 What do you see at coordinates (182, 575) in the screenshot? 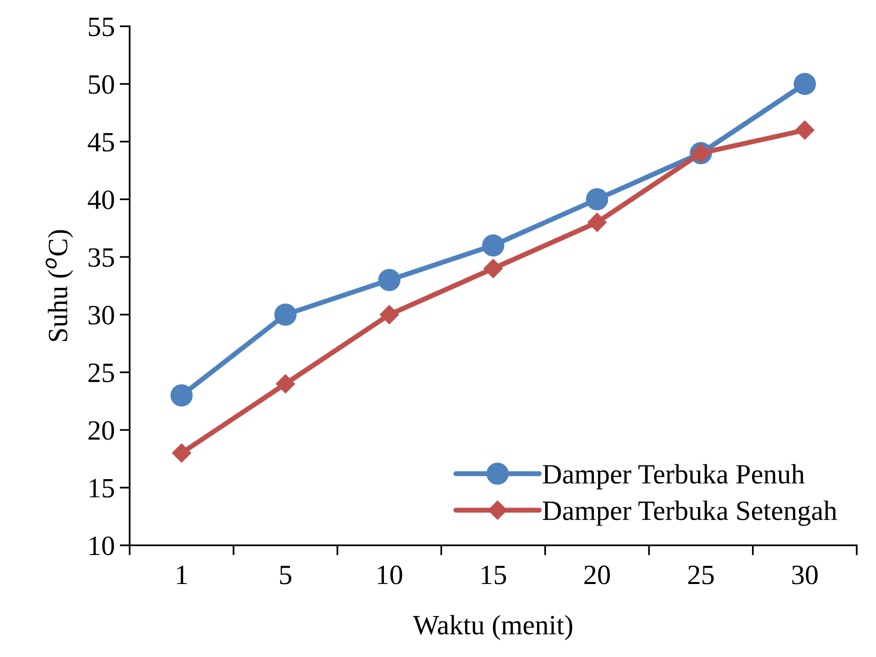
I see `x-tick-label: 1` at bounding box center [182, 575].